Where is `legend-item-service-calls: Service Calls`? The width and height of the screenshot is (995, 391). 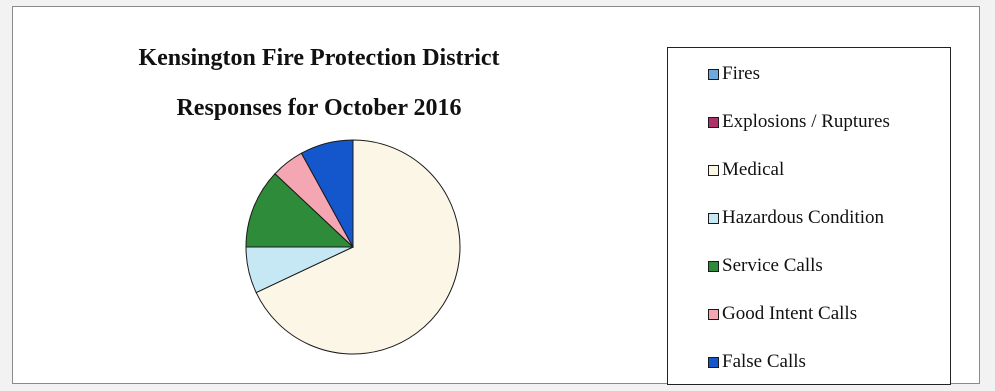 legend-item-service-calls: Service Calls is located at coordinates (765, 266).